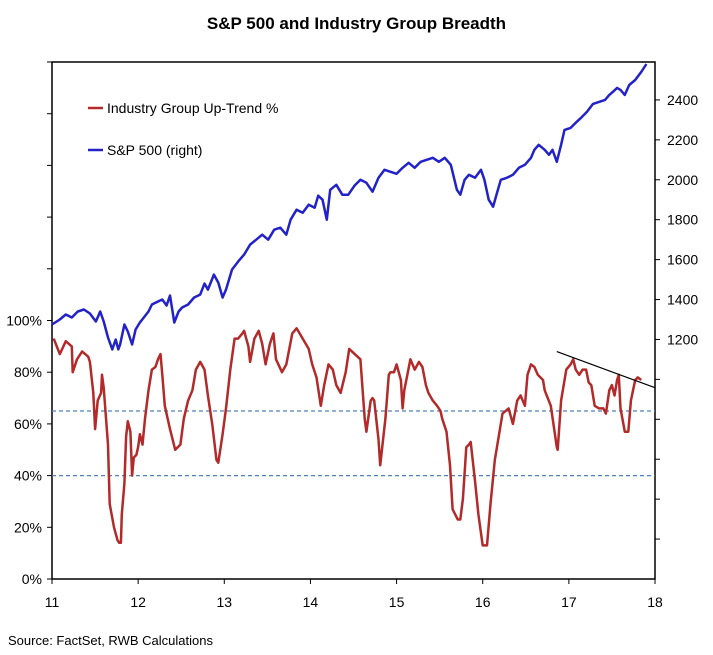  Describe the element at coordinates (32, 579) in the screenshot. I see `left-axis-tick-label: 0%` at that location.